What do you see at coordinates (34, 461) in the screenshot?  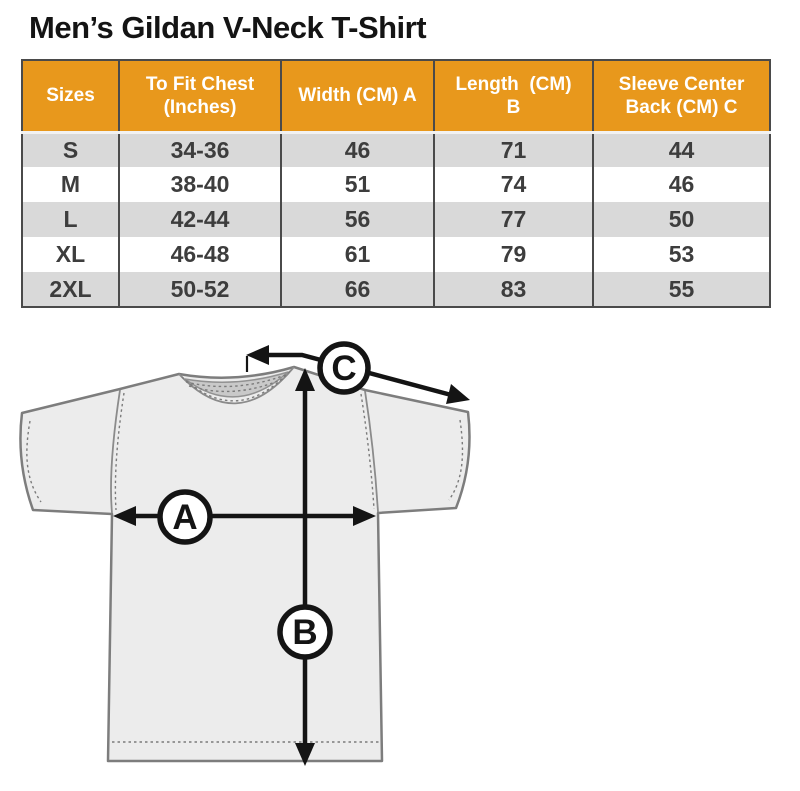 I see `cuff-stitch-left` at bounding box center [34, 461].